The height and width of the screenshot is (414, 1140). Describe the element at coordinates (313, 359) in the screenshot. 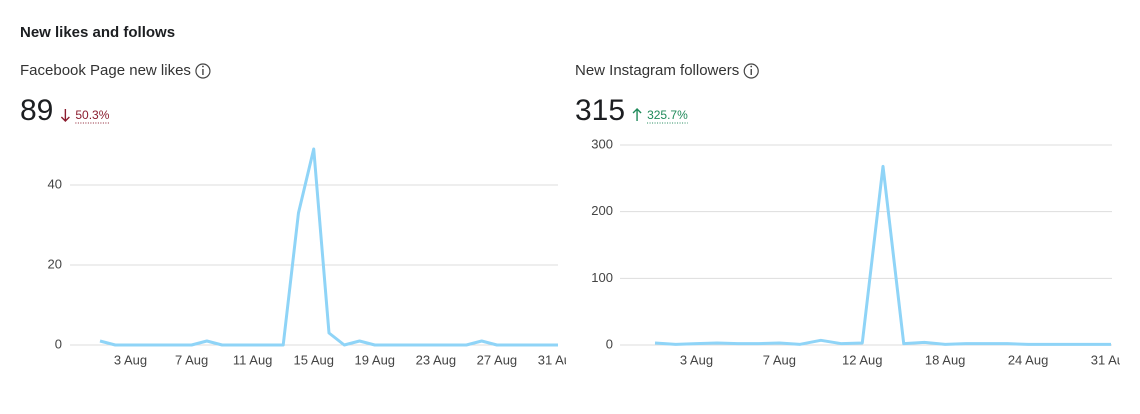

I see `x-tick-label: 15 Aug` at that location.